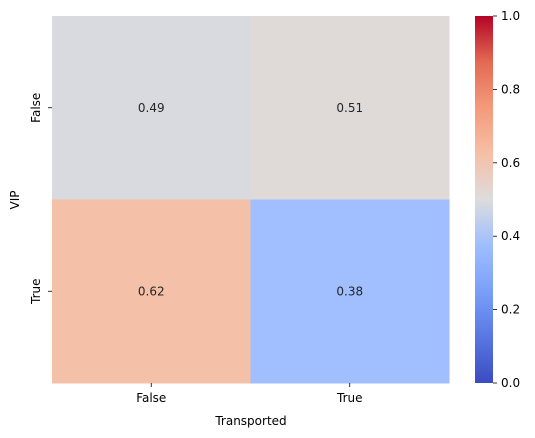  What do you see at coordinates (484, 199) in the screenshot?
I see `colorbar-gradient` at bounding box center [484, 199].